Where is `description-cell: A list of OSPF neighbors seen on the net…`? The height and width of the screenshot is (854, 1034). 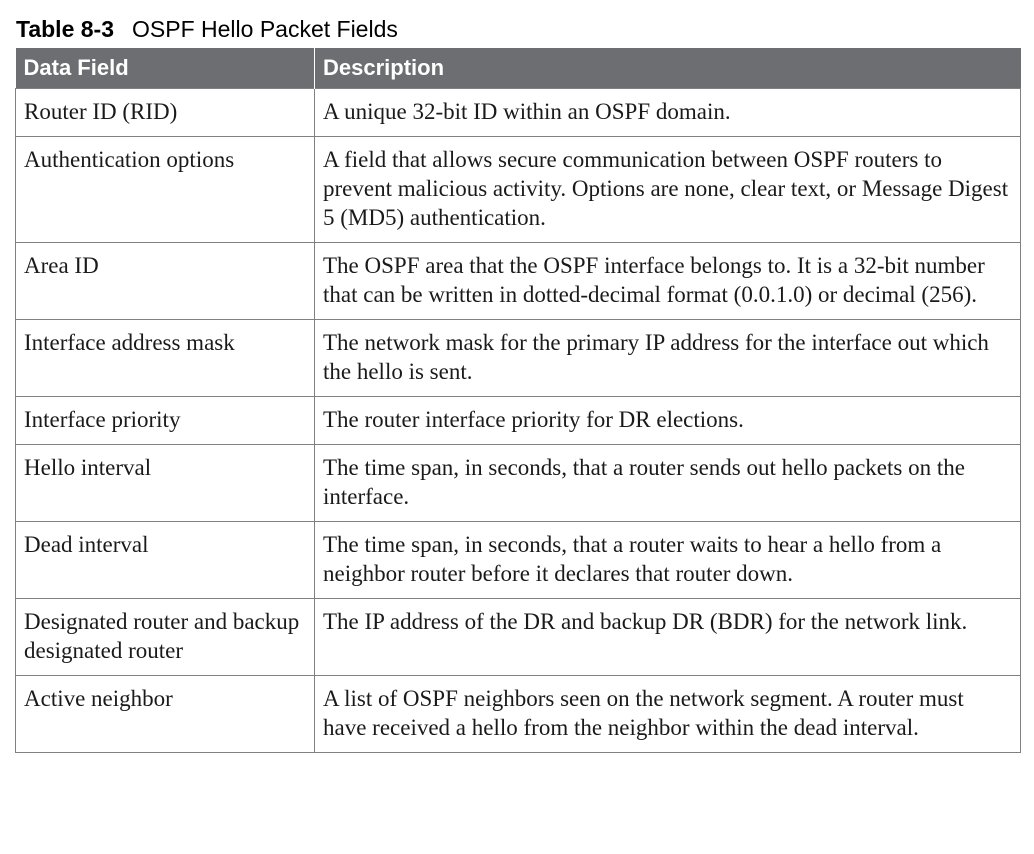 description-cell: A list of OSPF neighbors seen on the net… is located at coordinates (667, 714).